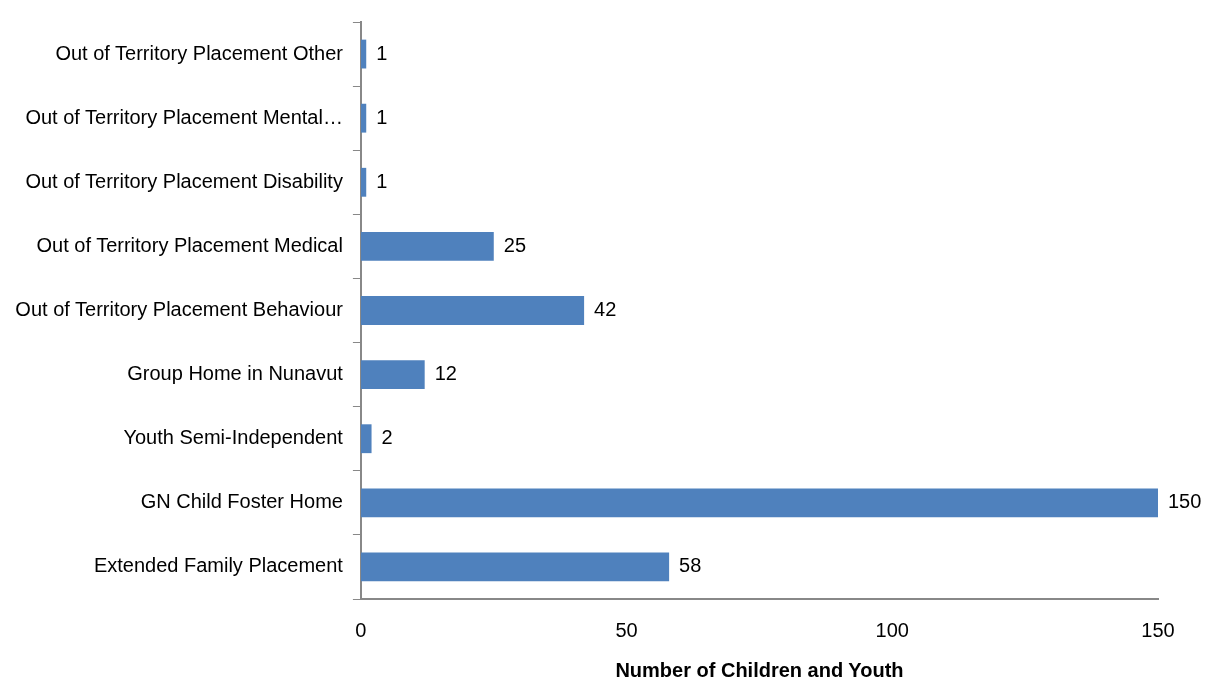 Image resolution: width=1213 pixels, height=692 pixels. I want to click on y-tick-label: Extended Family Placement, so click(218, 565).